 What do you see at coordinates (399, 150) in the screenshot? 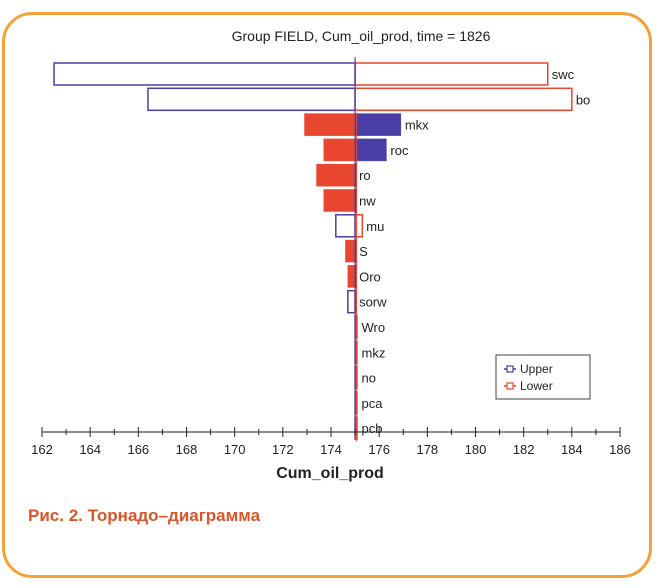
I see `category-label-roc: roc` at bounding box center [399, 150].